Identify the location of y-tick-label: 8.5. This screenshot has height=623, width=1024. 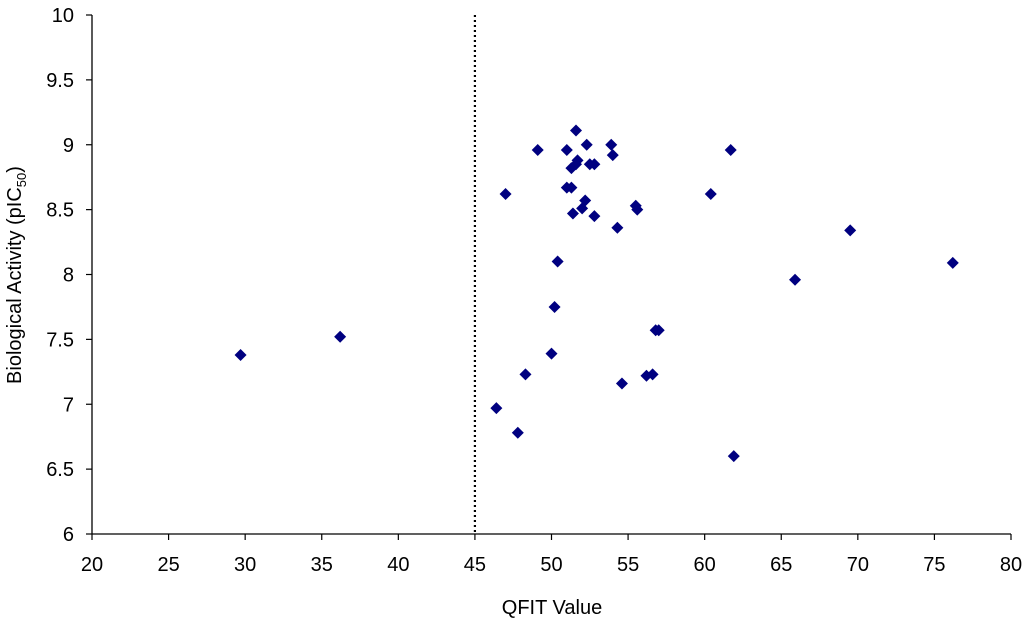
(60, 211).